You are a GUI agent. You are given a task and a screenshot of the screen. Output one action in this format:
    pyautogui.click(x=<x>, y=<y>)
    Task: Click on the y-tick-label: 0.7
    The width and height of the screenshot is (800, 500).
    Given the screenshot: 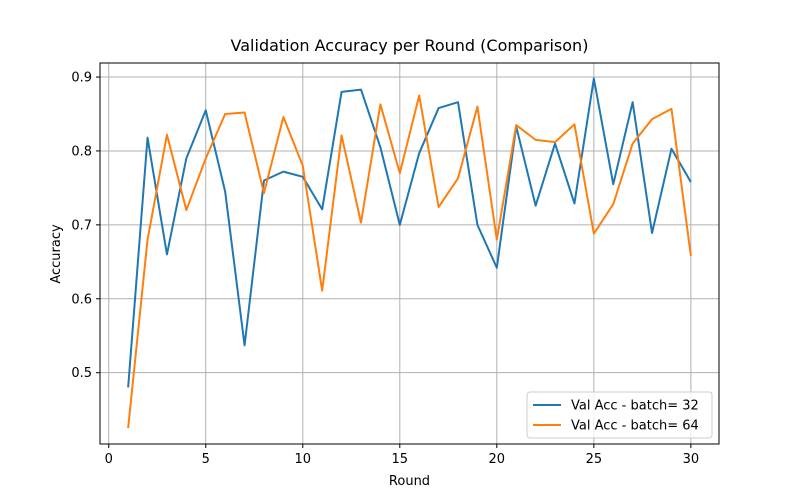 What is the action you would take?
    pyautogui.click(x=81, y=225)
    